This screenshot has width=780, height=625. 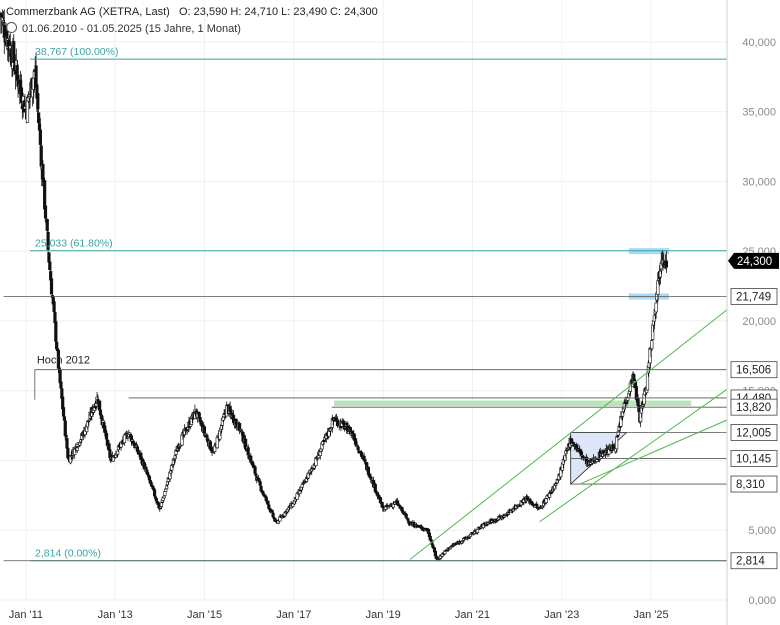 I want to click on level-tag-label: 21,749, so click(x=753, y=298).